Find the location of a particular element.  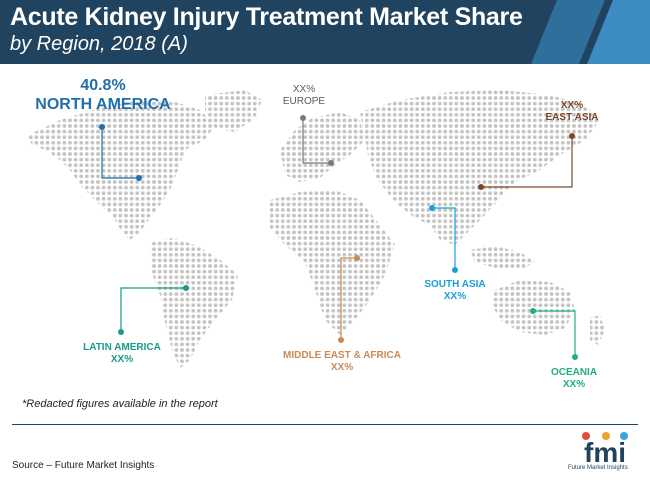

latin-america-connector is located at coordinates (153, 309).